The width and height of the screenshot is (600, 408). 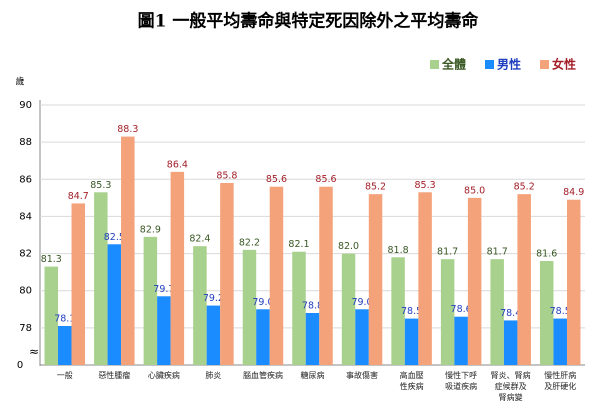 I want to click on y-break-label: 0, so click(x=20, y=365).